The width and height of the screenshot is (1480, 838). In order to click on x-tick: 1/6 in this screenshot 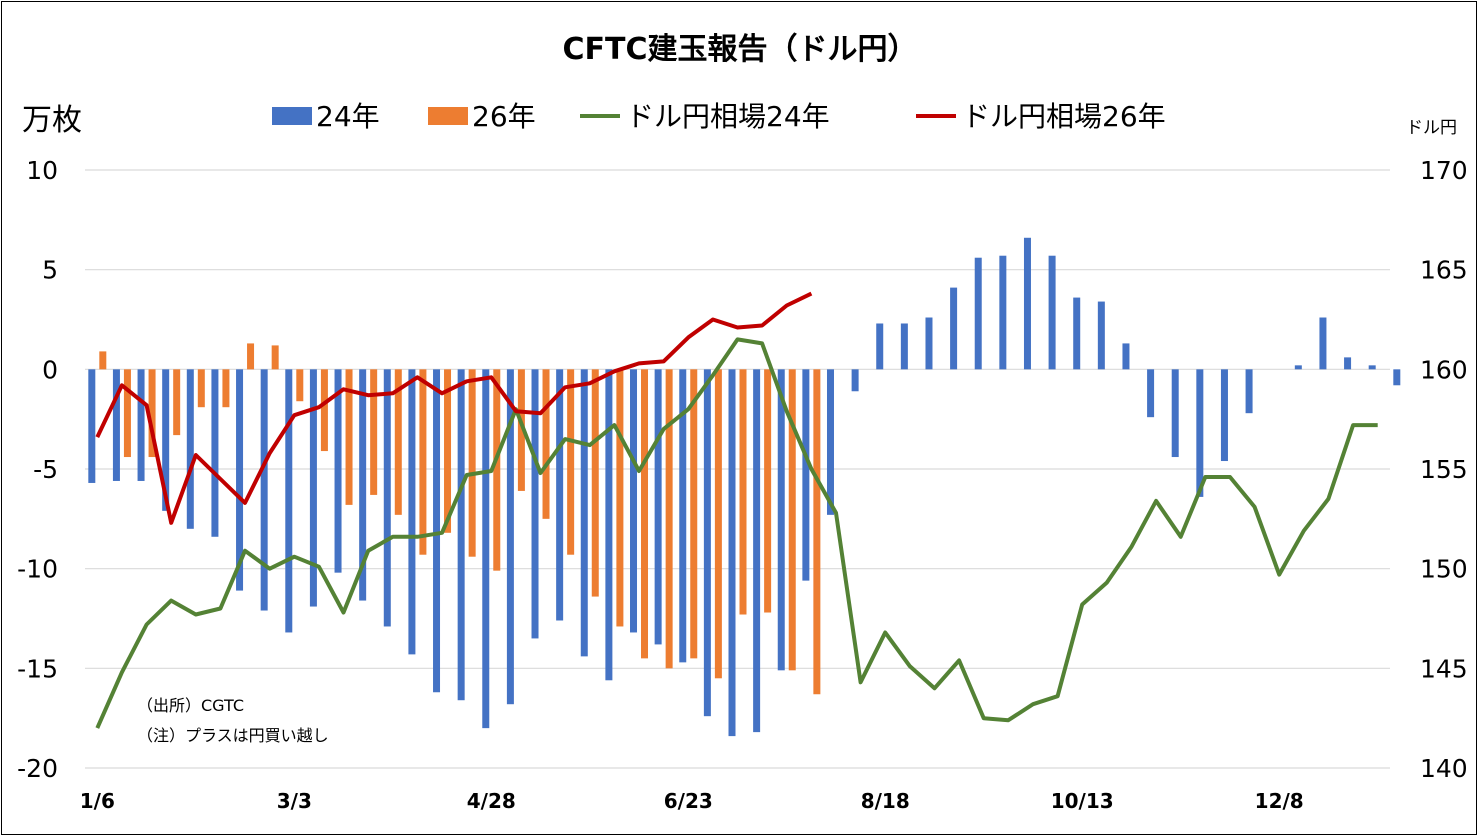, I will do `click(97, 801)`.